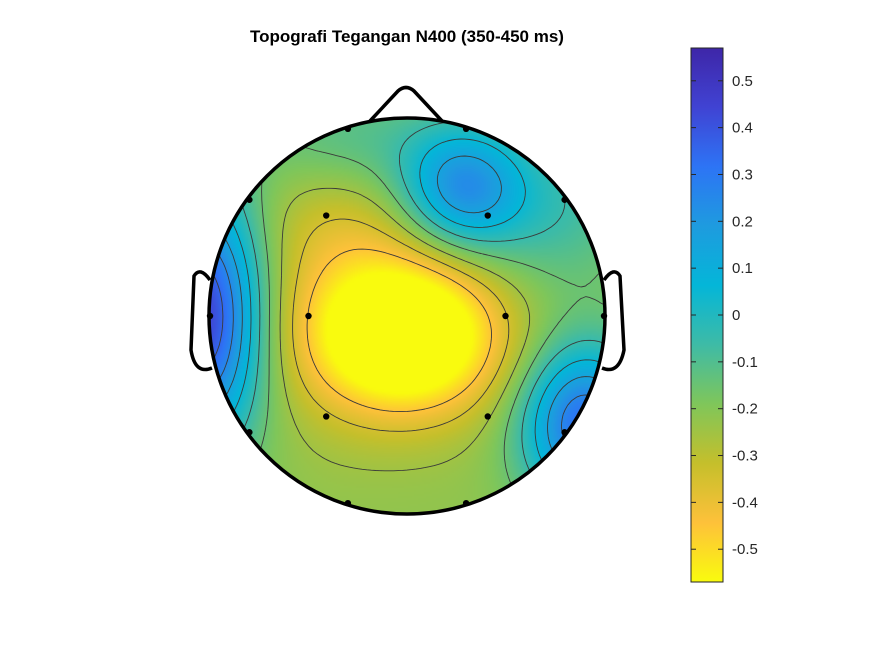 This screenshot has width=875, height=656. I want to click on colorbar-tick-label: 0.1, so click(742, 268).